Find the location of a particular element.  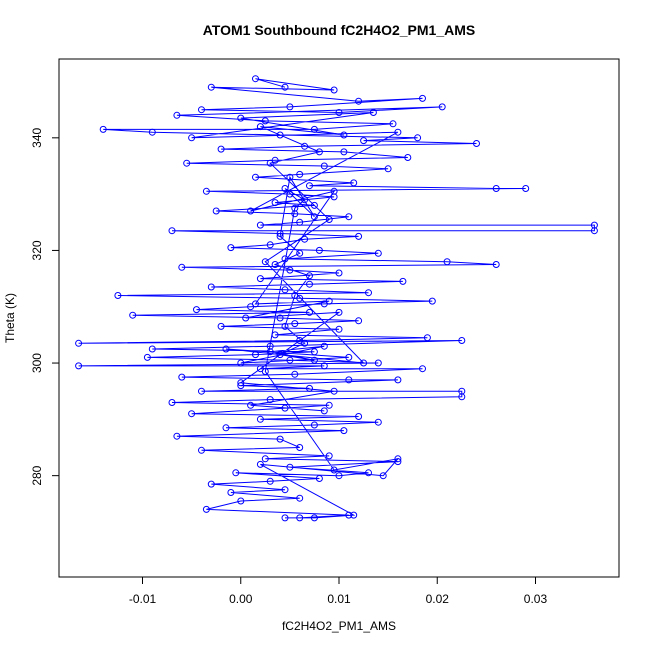

y-tick-label: 300 is located at coordinates (37, 363).